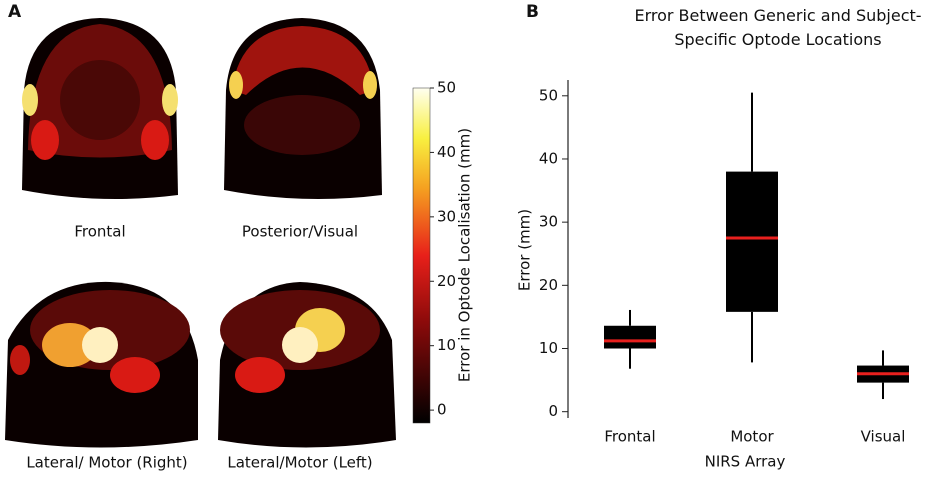  What do you see at coordinates (442, 410) in the screenshot?
I see `colorbar-tick-label: 0` at bounding box center [442, 410].